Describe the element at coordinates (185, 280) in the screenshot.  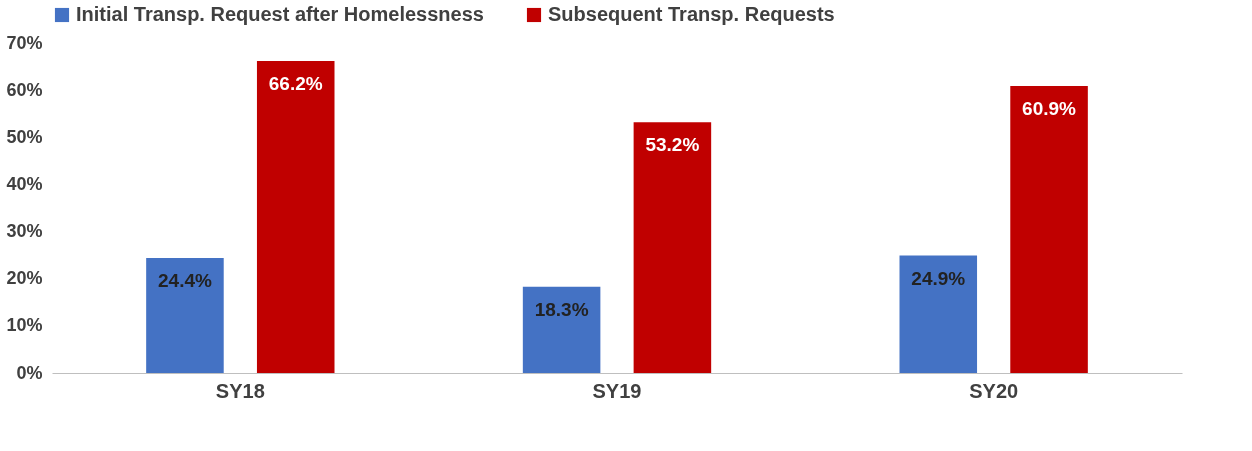
I see `data-label: 24.4%` at that location.